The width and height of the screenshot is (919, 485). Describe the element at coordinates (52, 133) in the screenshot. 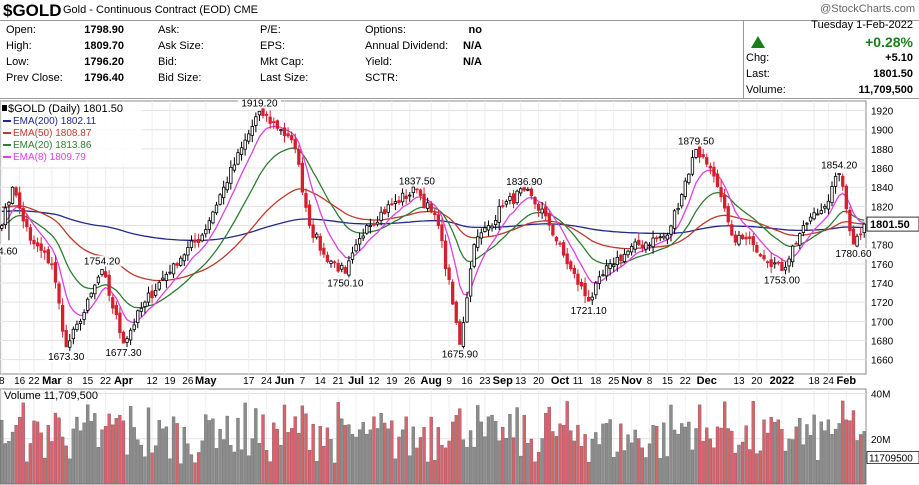

I see `legend-item: EMA(50) 1808.87` at that location.